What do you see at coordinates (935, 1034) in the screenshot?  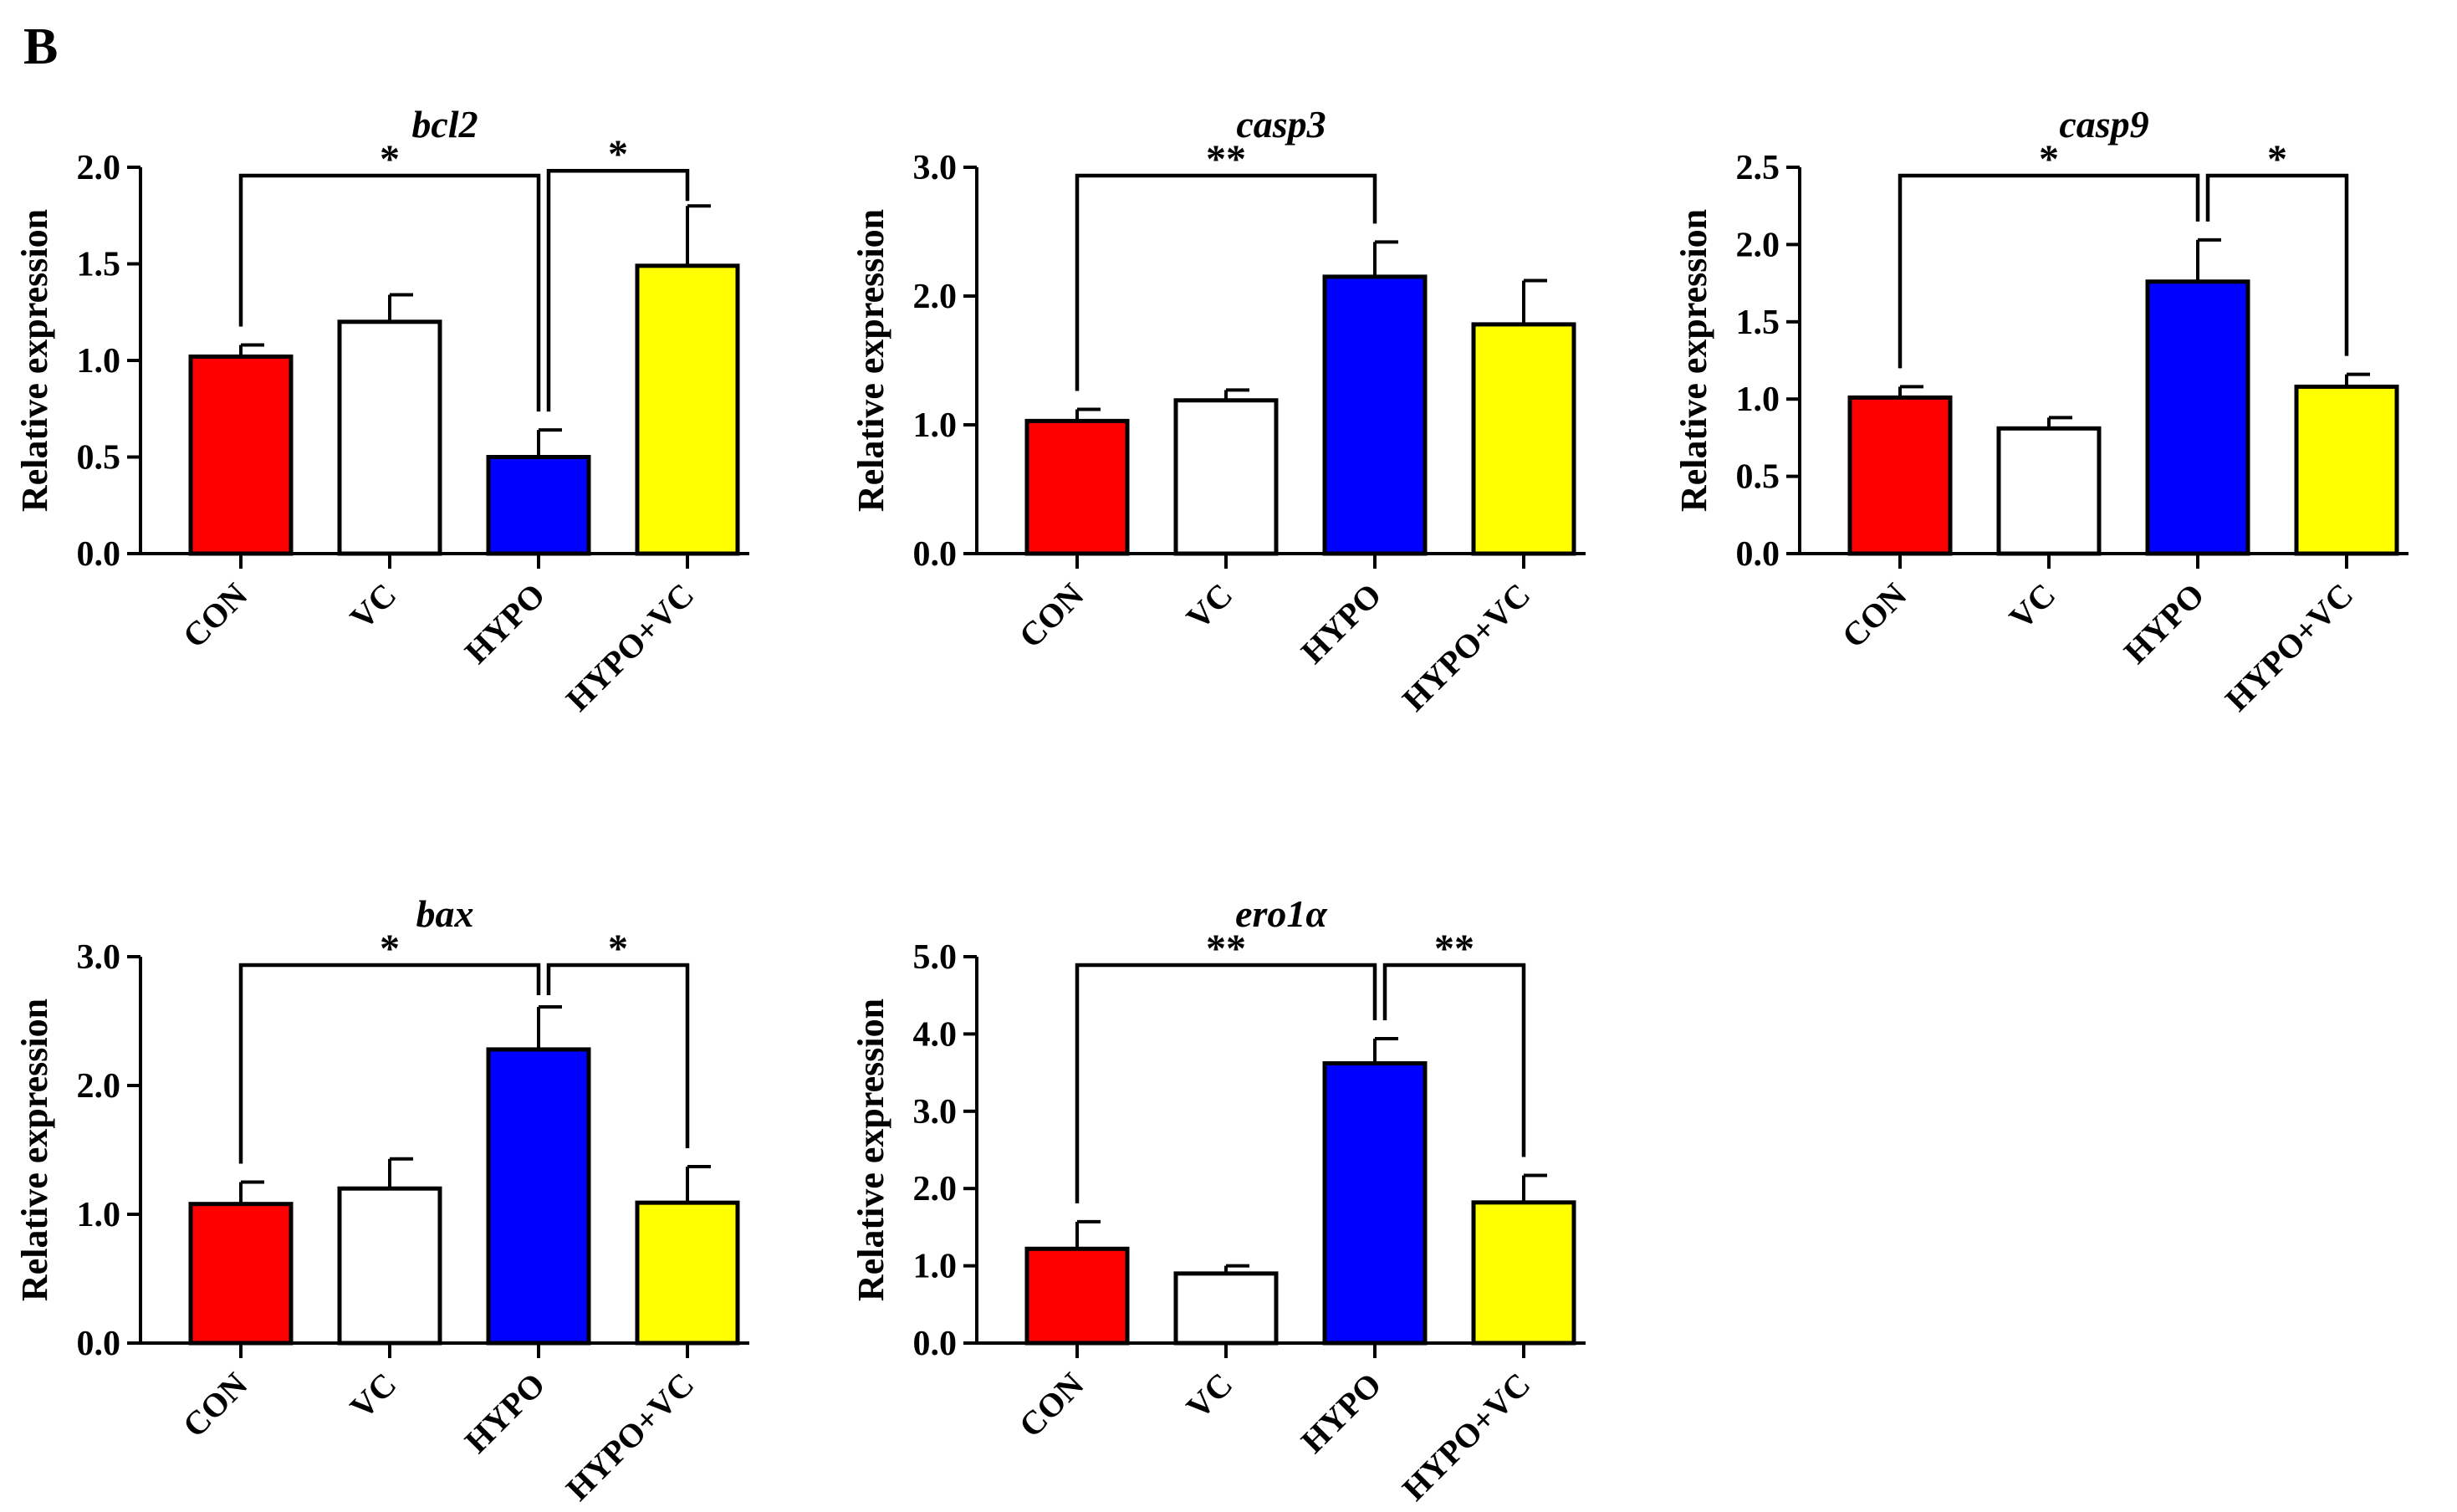 I see `y-tick-label: 4.0` at bounding box center [935, 1034].